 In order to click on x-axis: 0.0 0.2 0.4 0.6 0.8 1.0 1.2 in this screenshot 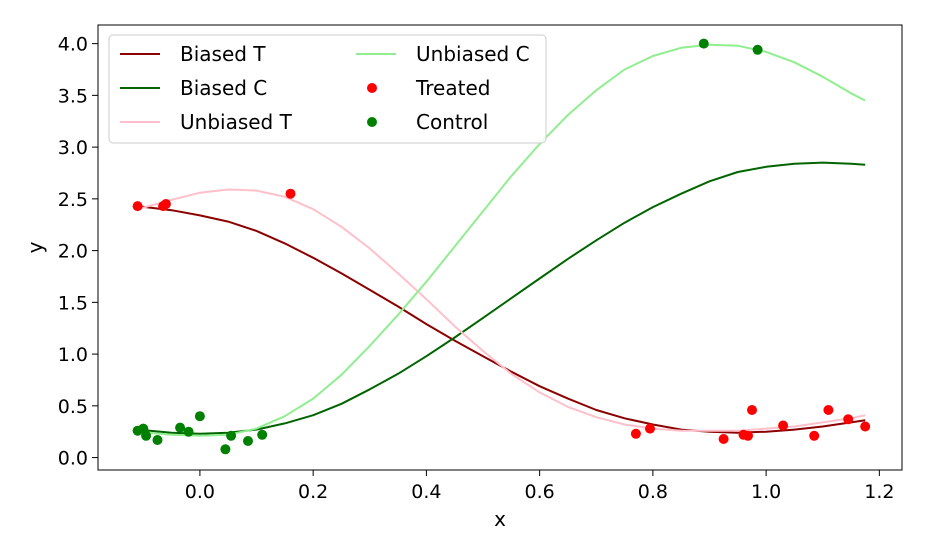, I will do `click(539, 486)`.